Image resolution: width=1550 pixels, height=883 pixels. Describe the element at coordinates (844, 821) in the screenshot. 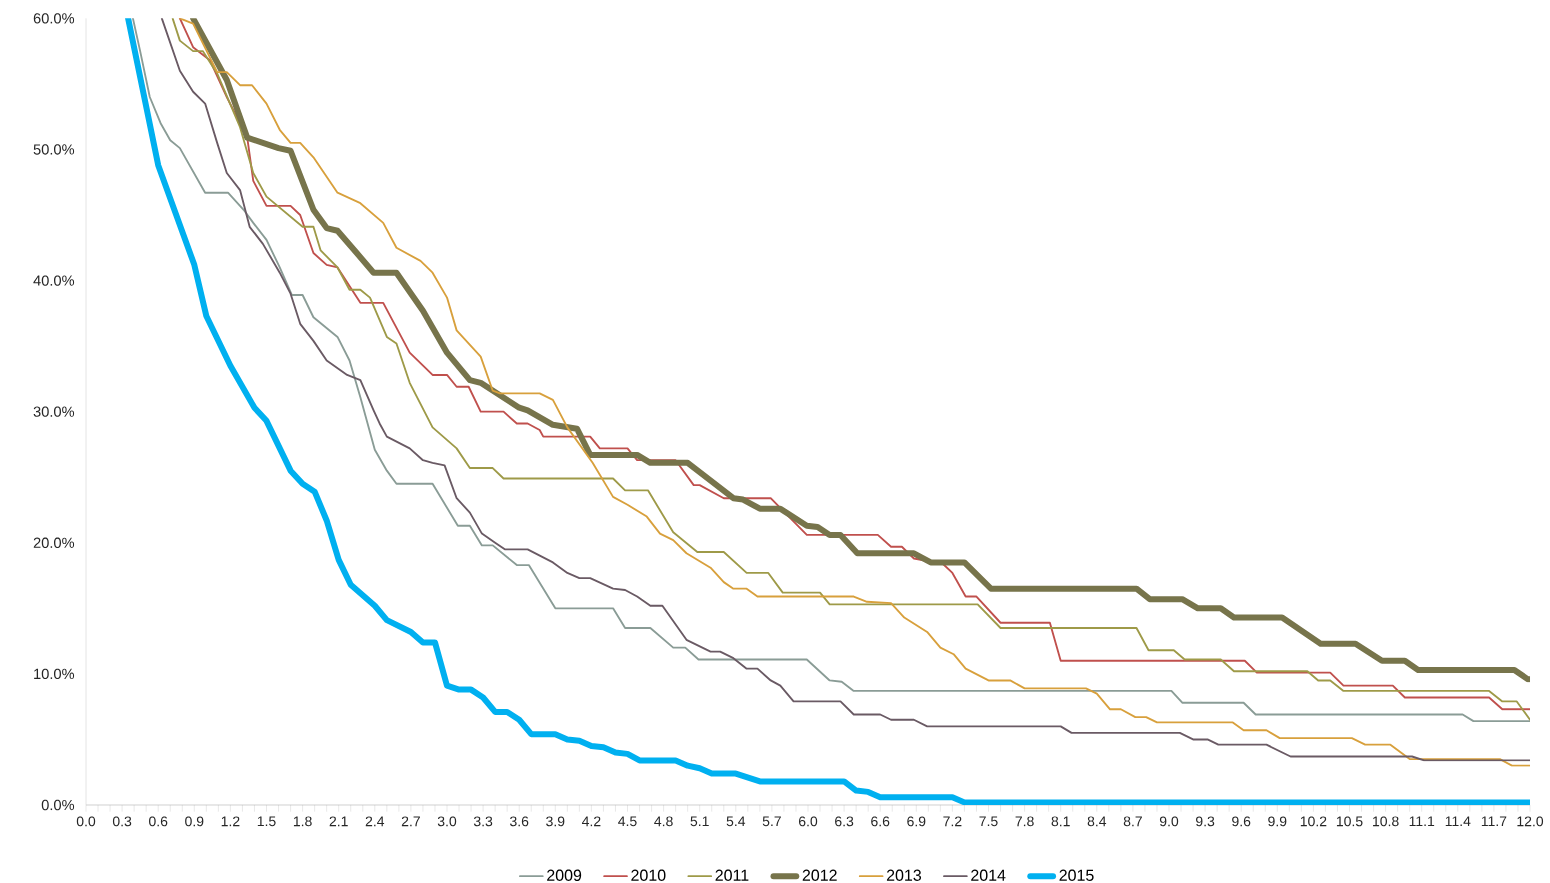

I see `x-tick-label: 6.3` at that location.